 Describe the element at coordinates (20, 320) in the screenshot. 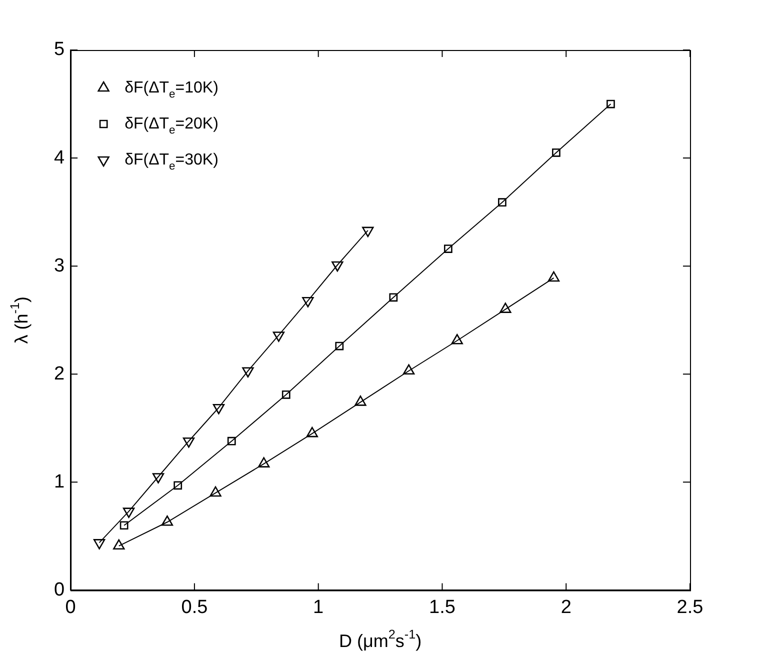

I see `y-axis-title: λ (h-1)` at that location.